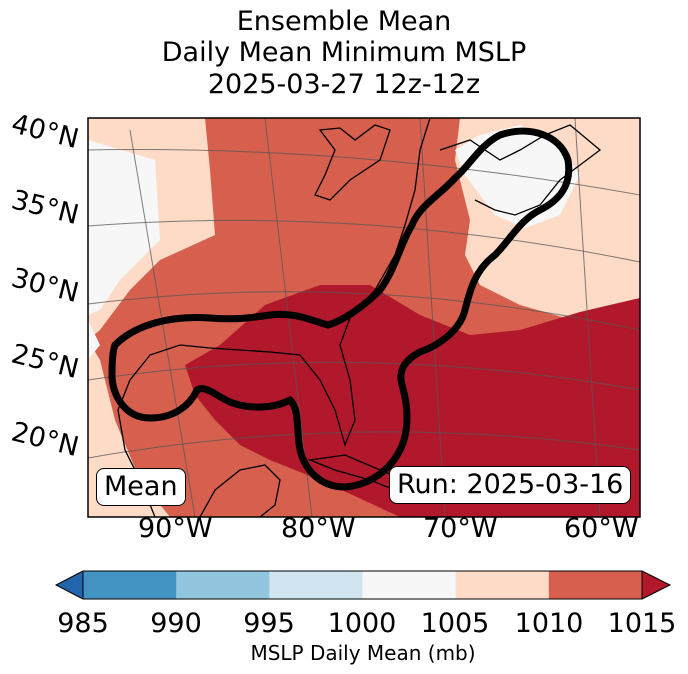 The width and height of the screenshot is (688, 674). What do you see at coordinates (240, 490) in the screenshot?
I see `coastline-yucatan` at bounding box center [240, 490].